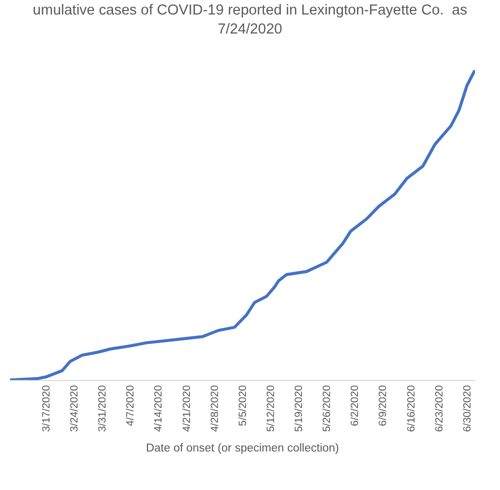 This screenshot has height=490, width=500. I want to click on x-tick-label: 5/26/2020, so click(327, 408).